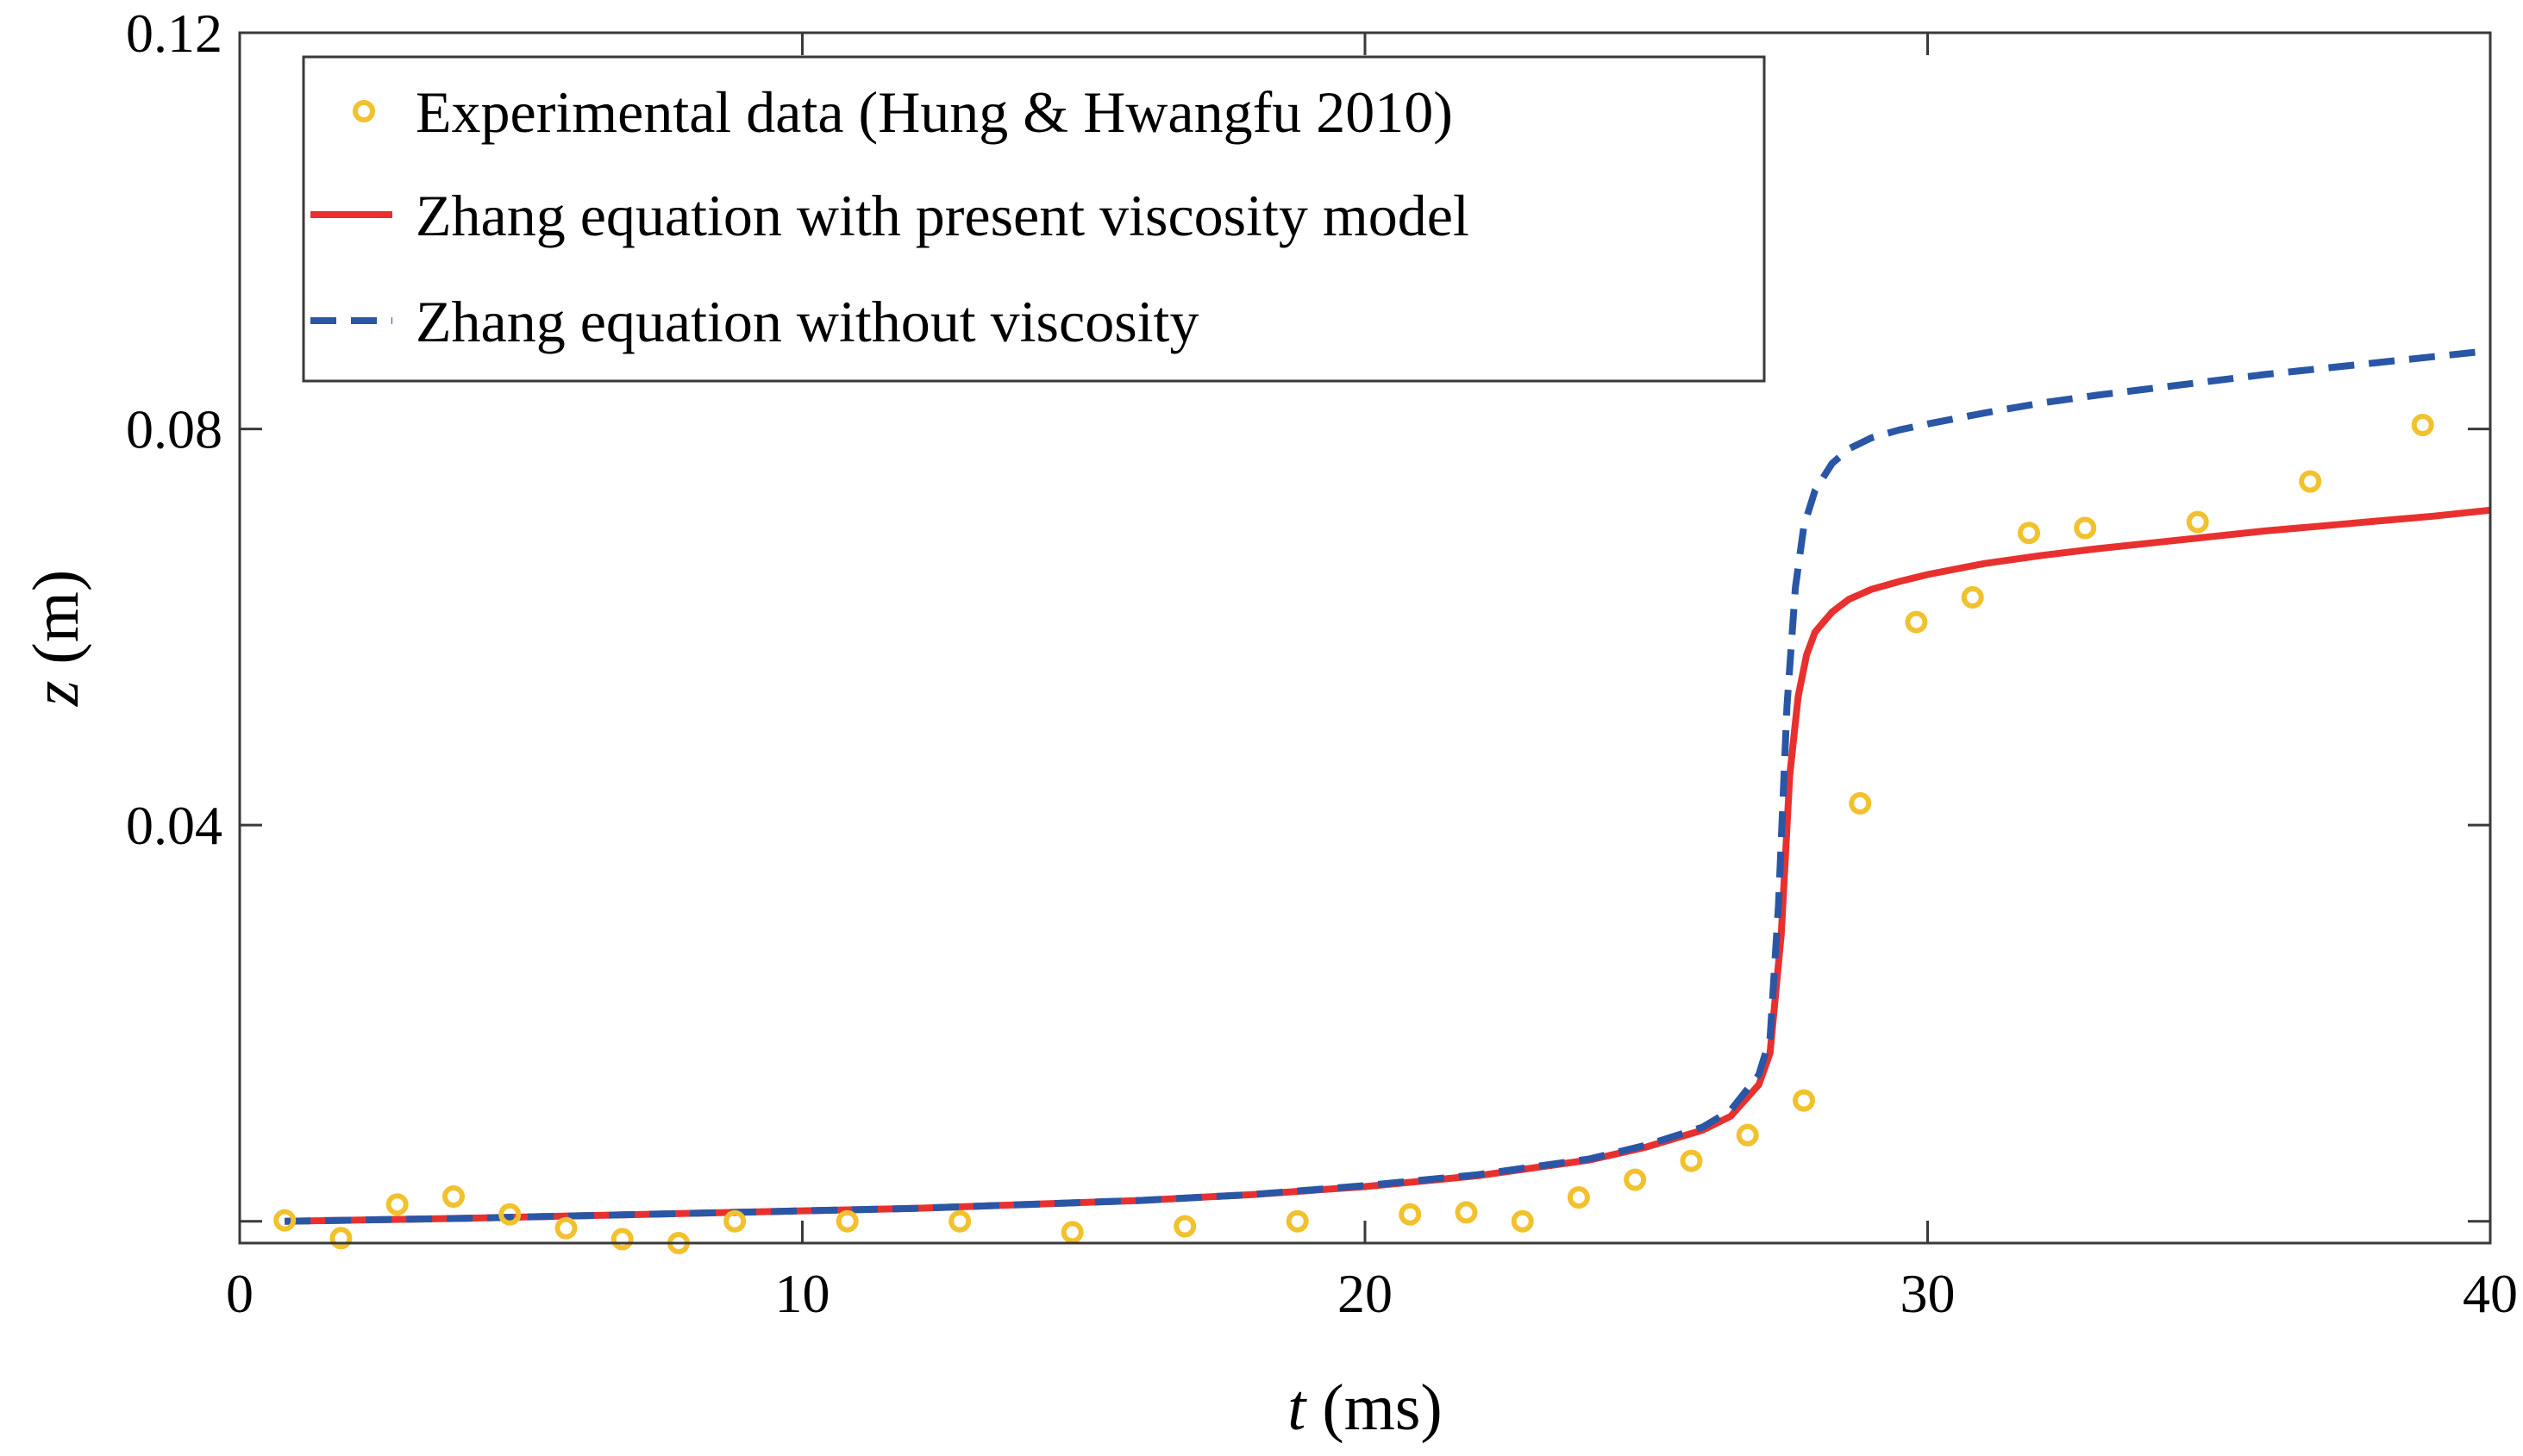 The image size is (2523, 1456). What do you see at coordinates (1365, 1294) in the screenshot?
I see `x-tick-label: 20` at bounding box center [1365, 1294].